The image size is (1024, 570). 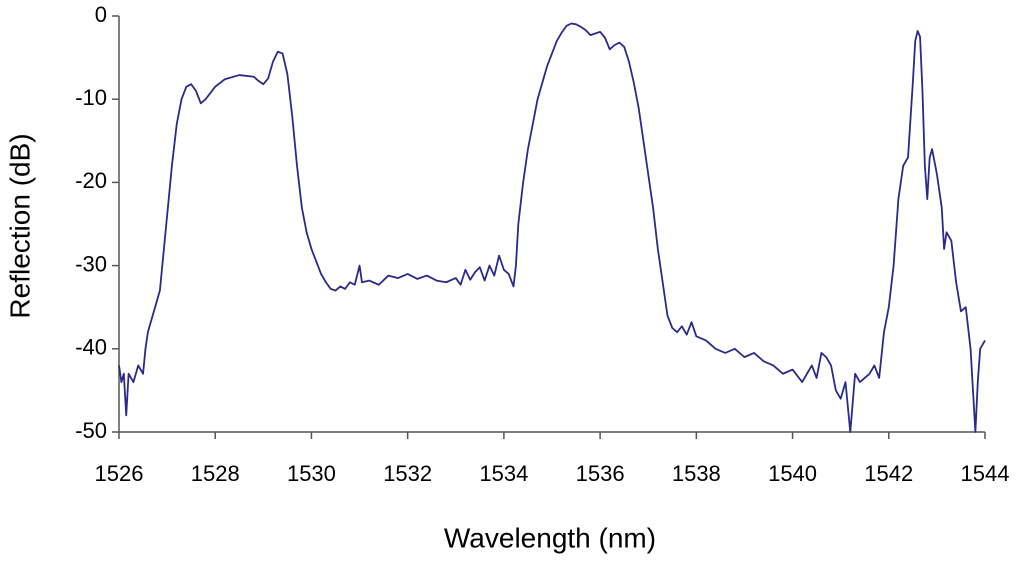 I want to click on y-tick-label: 0, so click(x=101, y=14).